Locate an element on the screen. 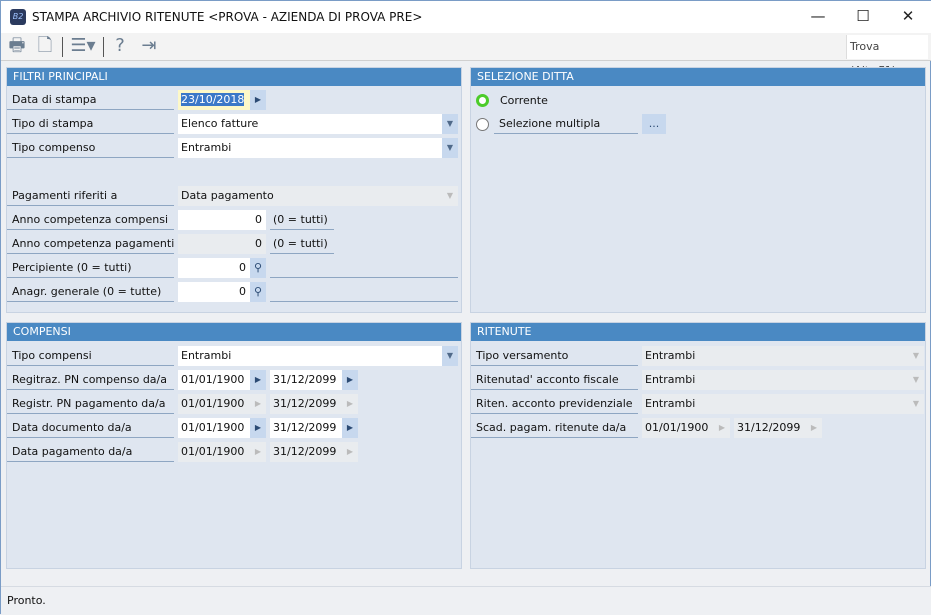 Image resolution: width=931 pixels, height=615 pixels. anagrafica-description is located at coordinates (364, 292).